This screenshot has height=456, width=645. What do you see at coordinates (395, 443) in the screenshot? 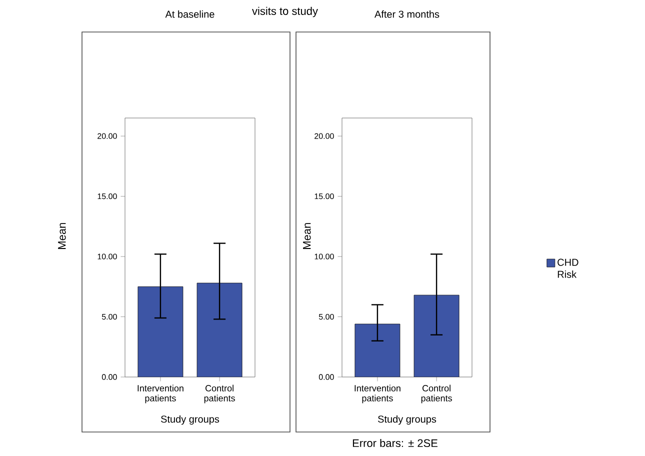
I see `text: Error bars: ± 2SE` at bounding box center [395, 443].